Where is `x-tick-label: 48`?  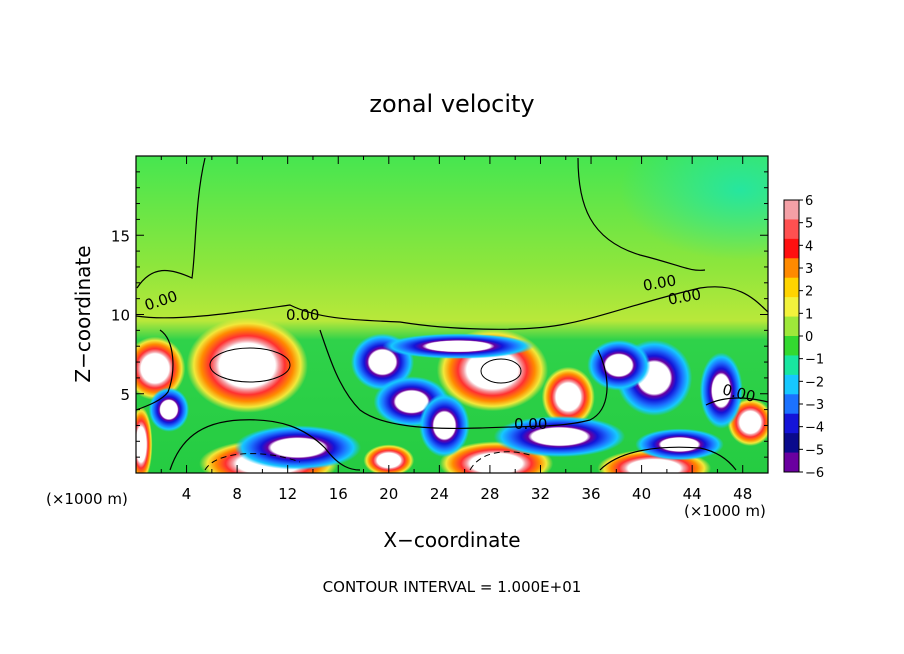
x-tick-label: 48 is located at coordinates (742, 494).